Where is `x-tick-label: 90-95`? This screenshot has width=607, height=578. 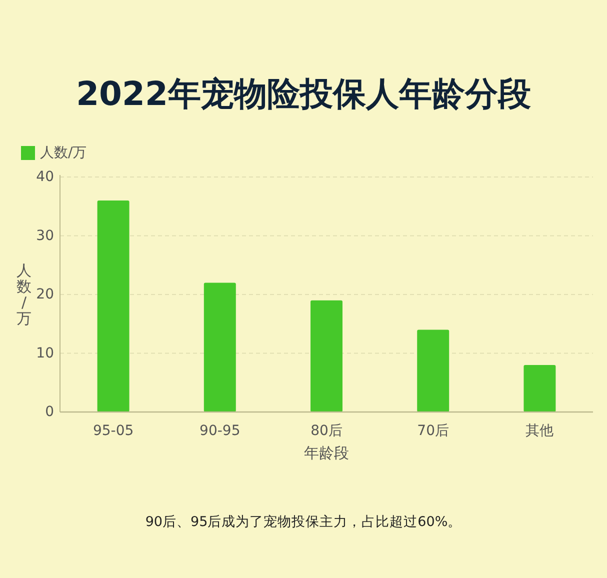 x-tick-label: 90-95 is located at coordinates (220, 431).